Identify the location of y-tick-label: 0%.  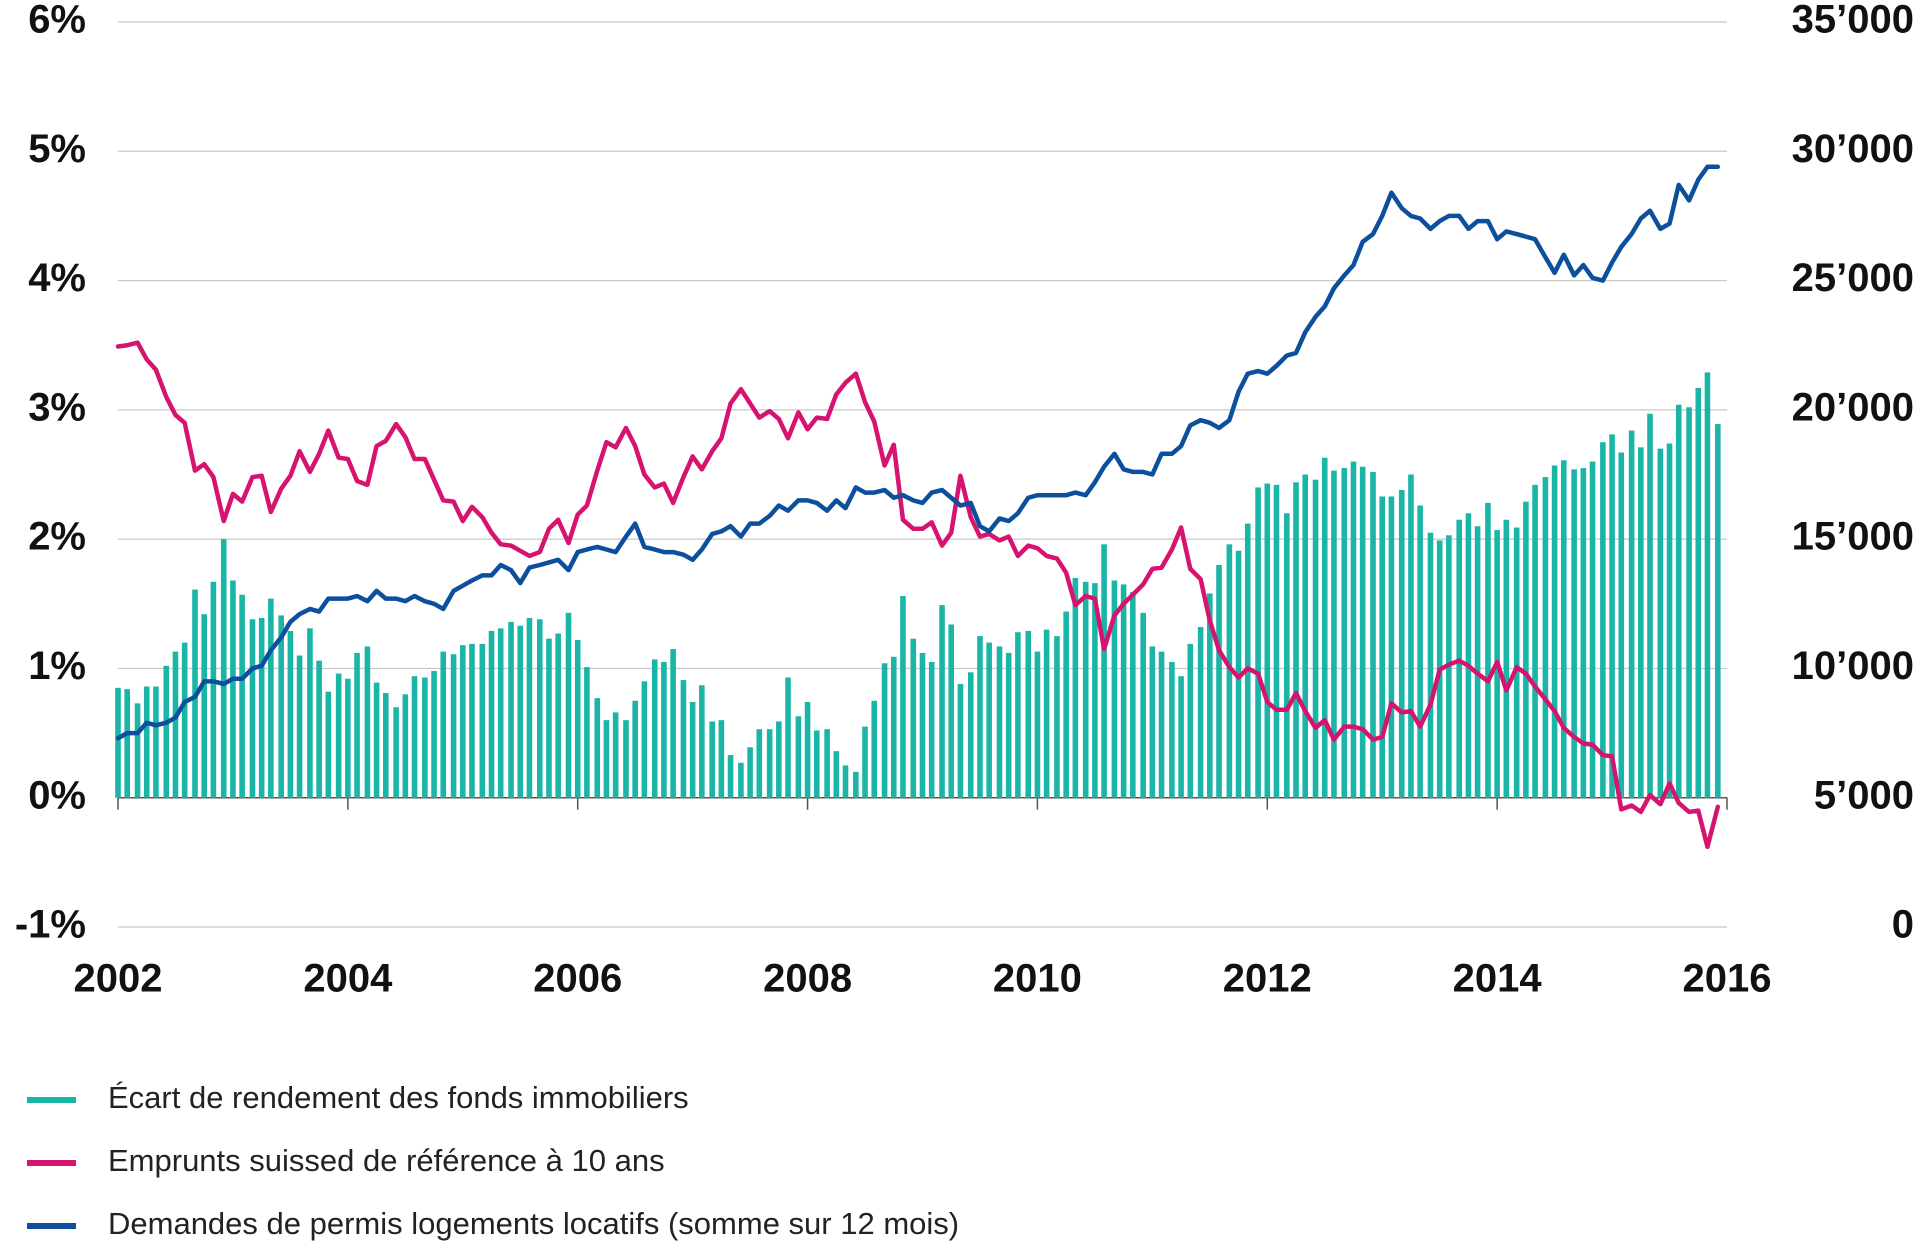
(57, 795).